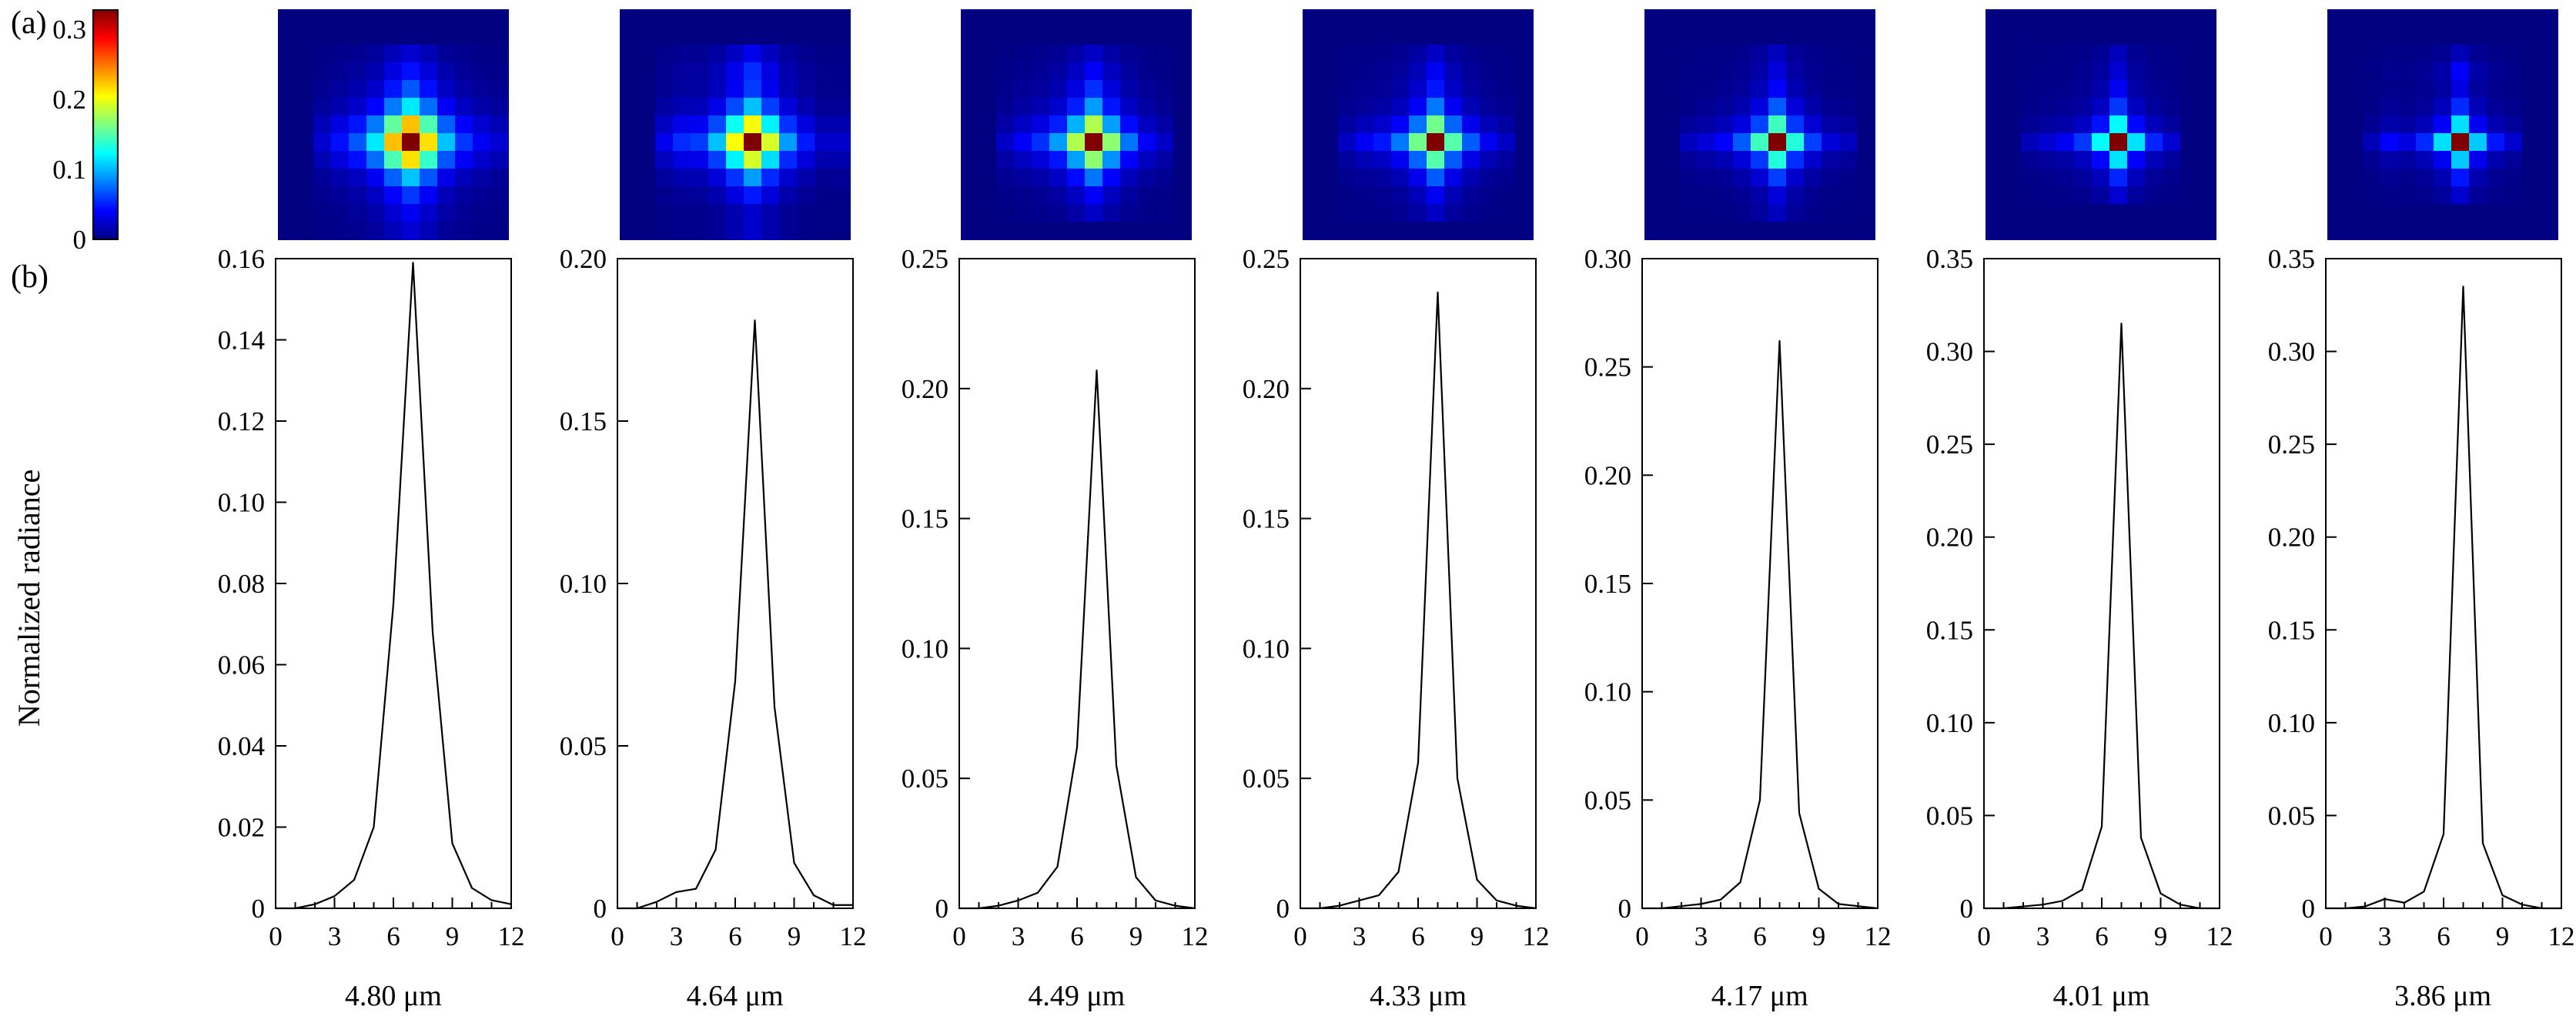  I want to click on y-tick-label: 0.12, so click(241, 421).